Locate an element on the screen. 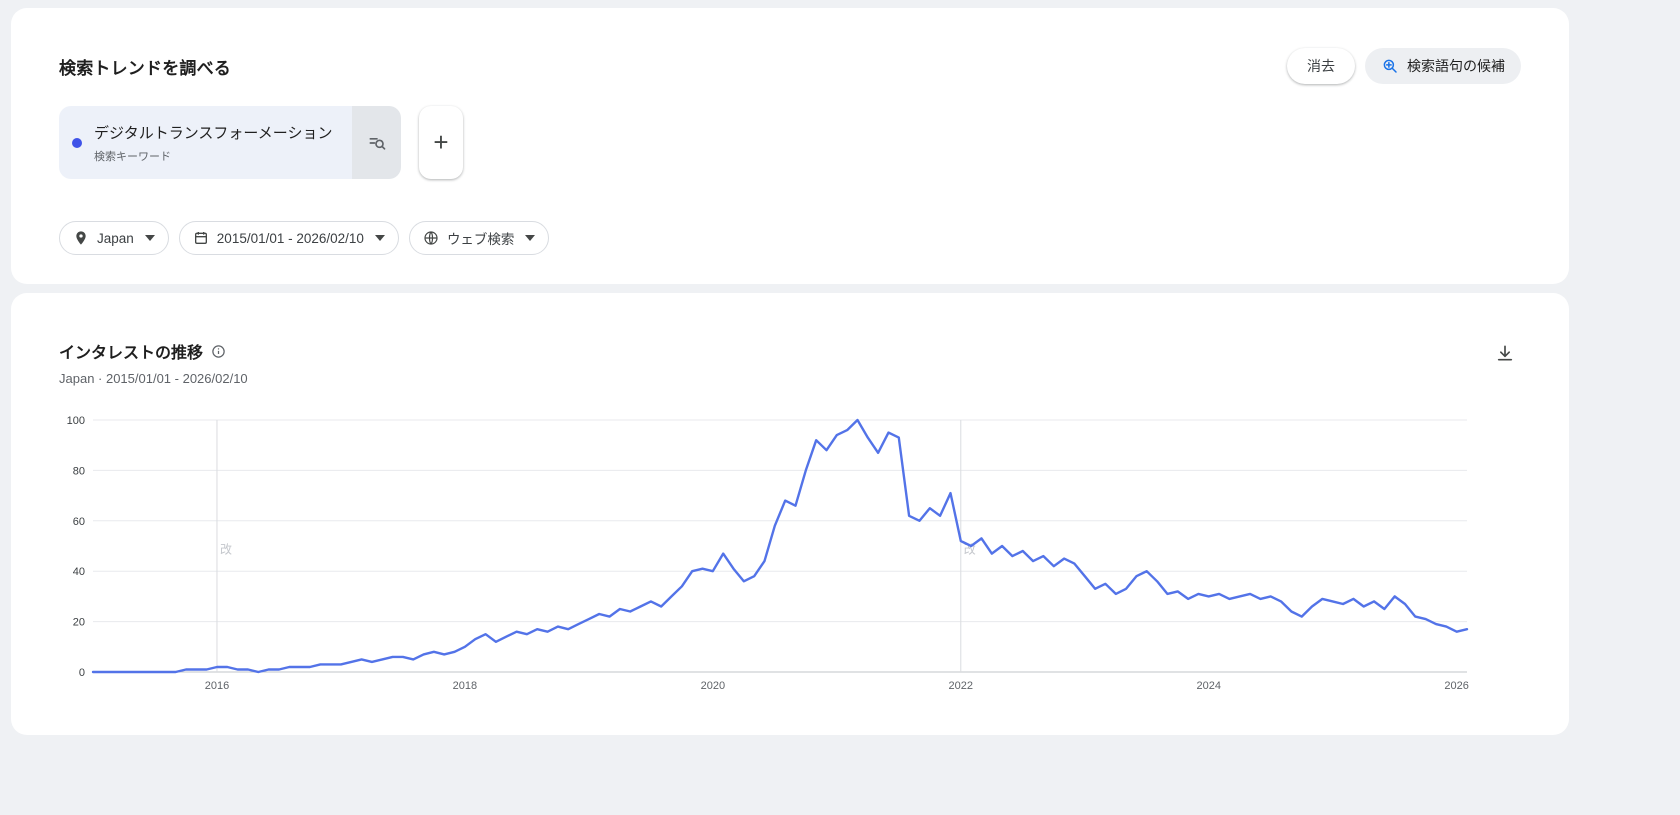  search-term-type-label: 検索キーワード is located at coordinates (132, 156).